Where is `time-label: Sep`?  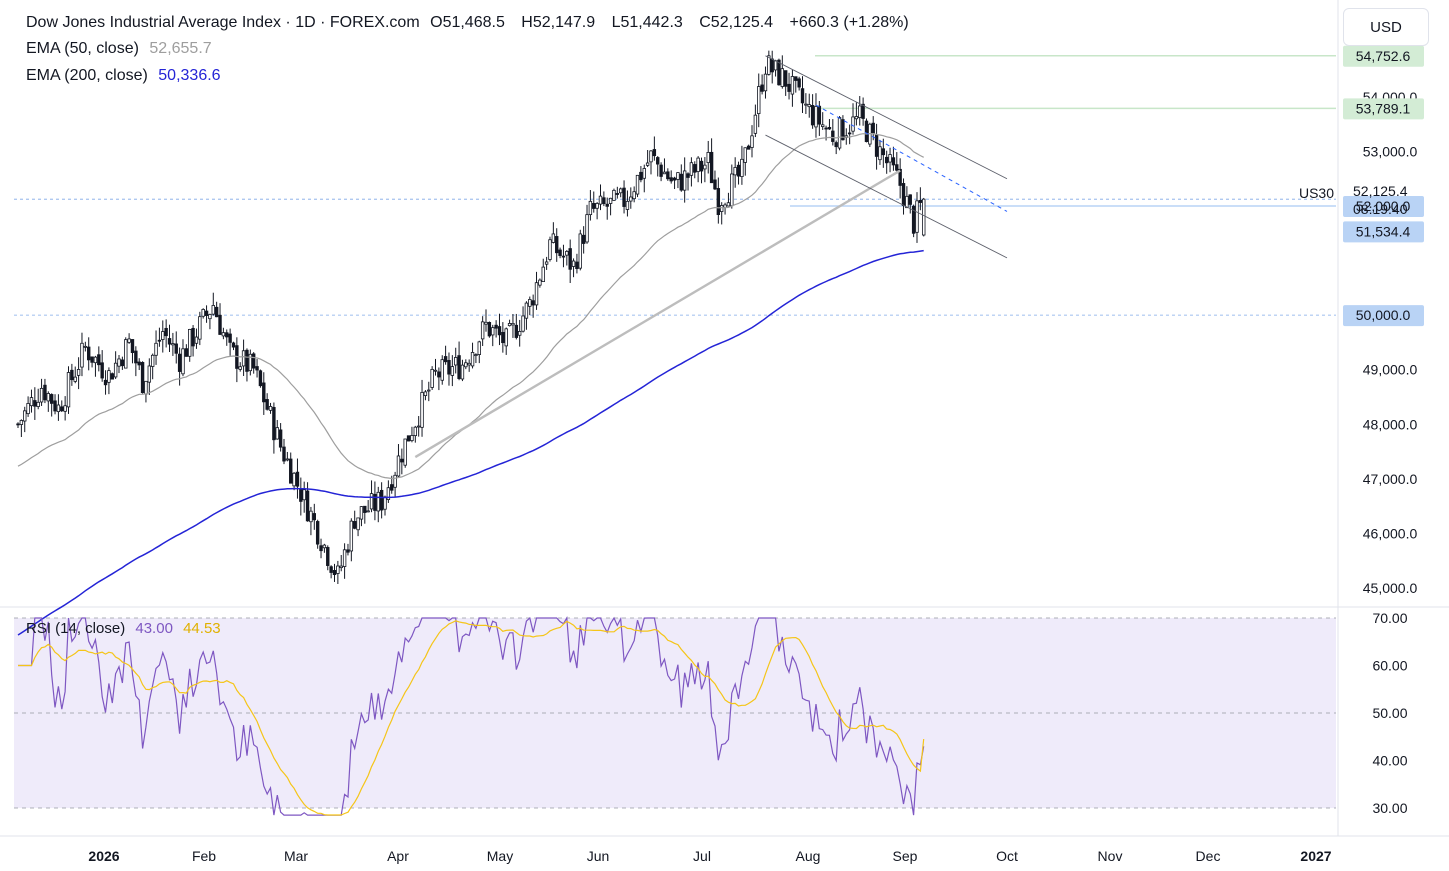
time-label: Sep is located at coordinates (905, 856).